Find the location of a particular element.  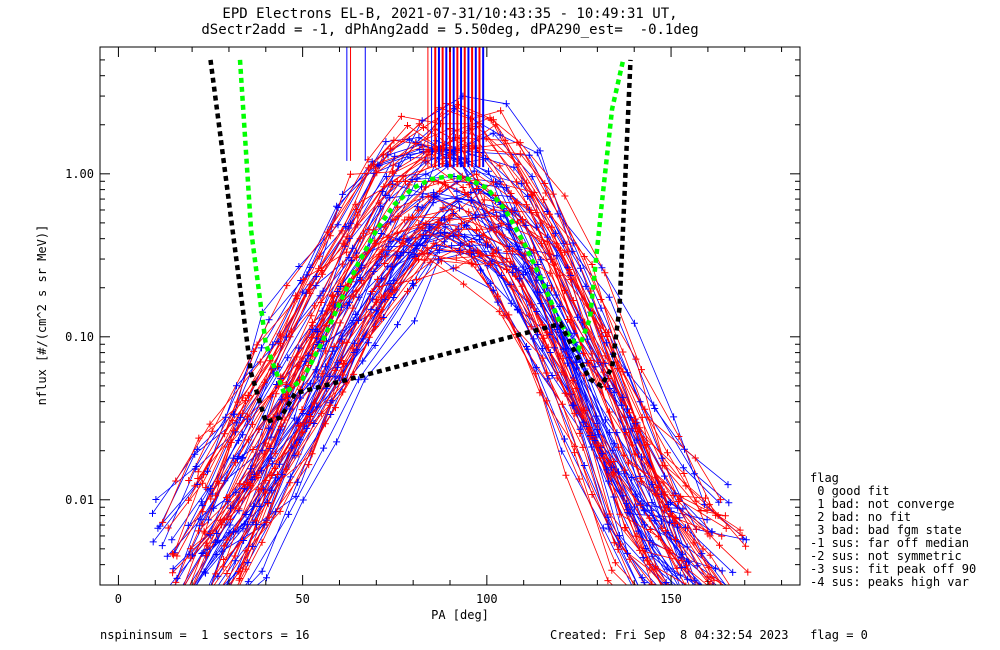

x-tick-label: 100 is located at coordinates (487, 599).